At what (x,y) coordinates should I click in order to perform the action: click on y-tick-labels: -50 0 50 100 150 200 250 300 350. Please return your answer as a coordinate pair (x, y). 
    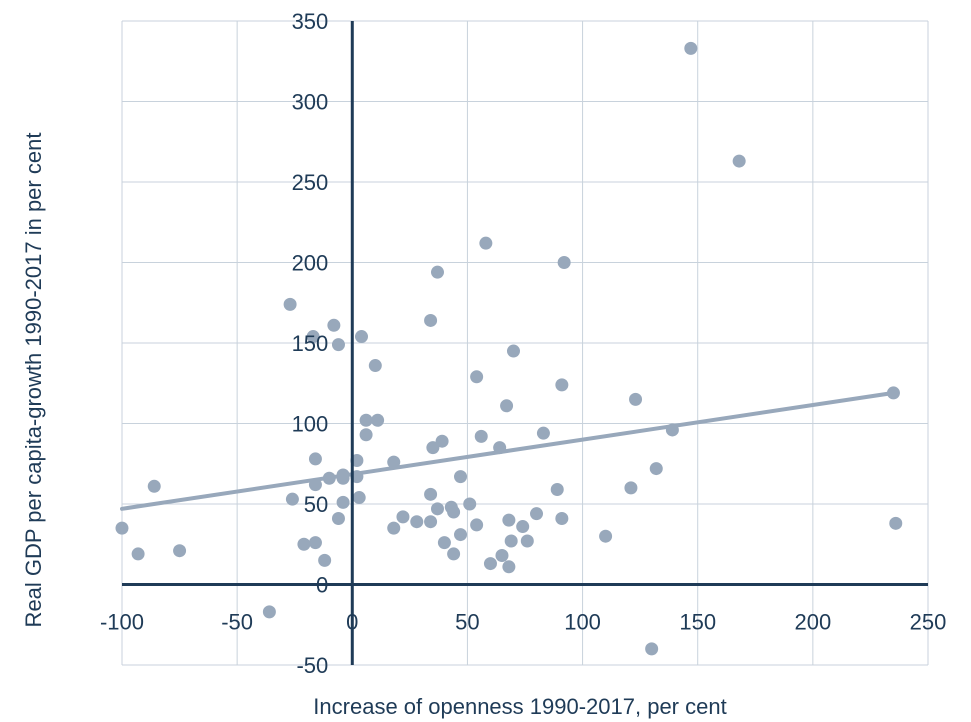
    Looking at the image, I should click on (310, 343).